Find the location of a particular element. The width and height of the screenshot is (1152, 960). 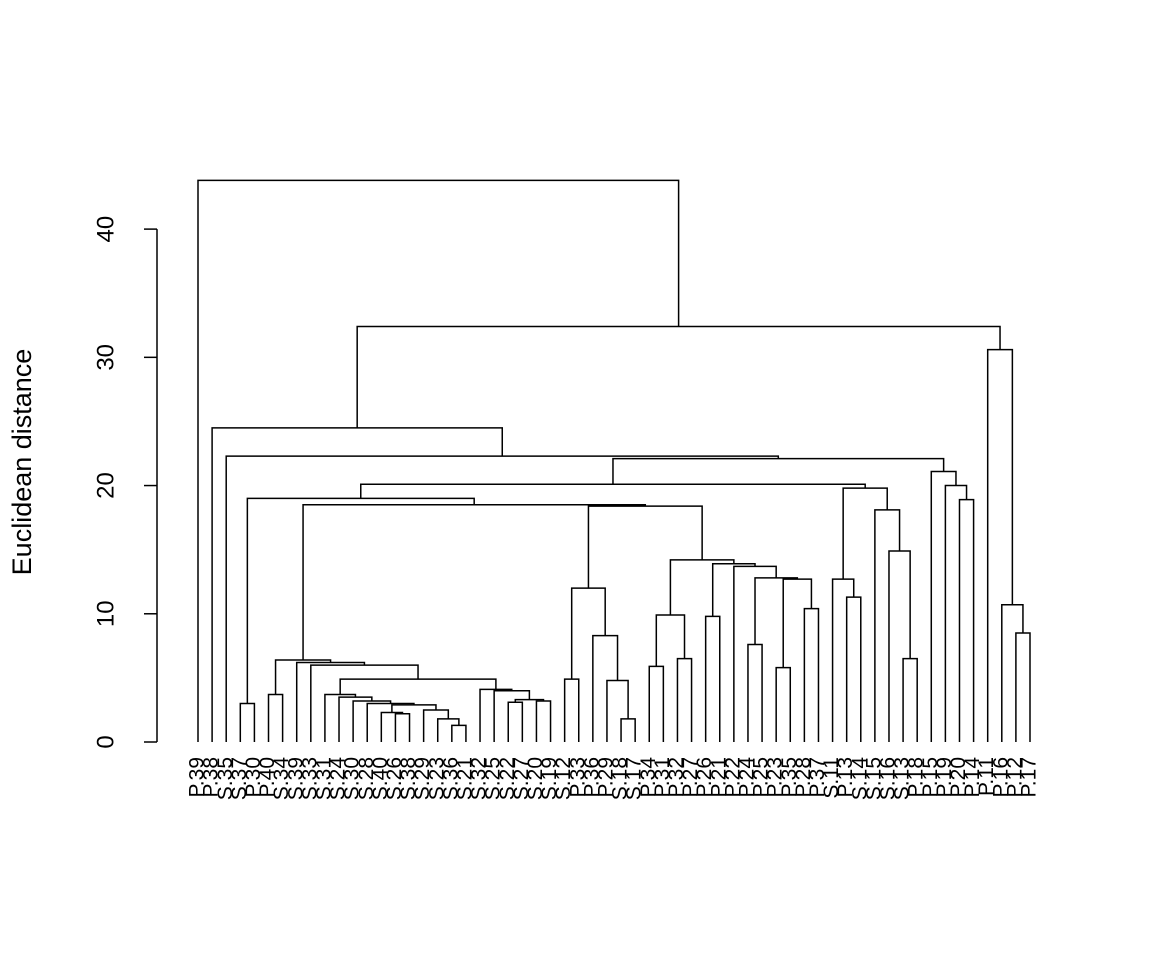

leaf-label: P.39 is located at coordinates (197, 777).